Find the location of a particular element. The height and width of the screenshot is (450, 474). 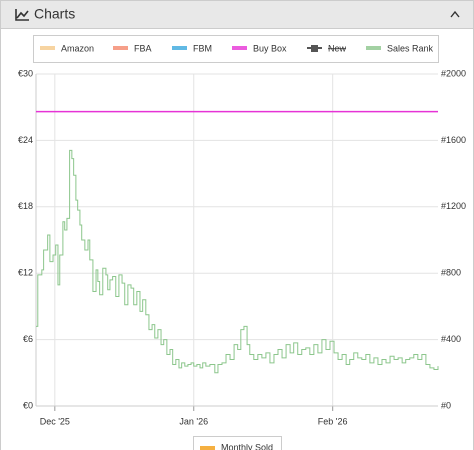

x-tick-label: Dec '25 is located at coordinates (55, 421).